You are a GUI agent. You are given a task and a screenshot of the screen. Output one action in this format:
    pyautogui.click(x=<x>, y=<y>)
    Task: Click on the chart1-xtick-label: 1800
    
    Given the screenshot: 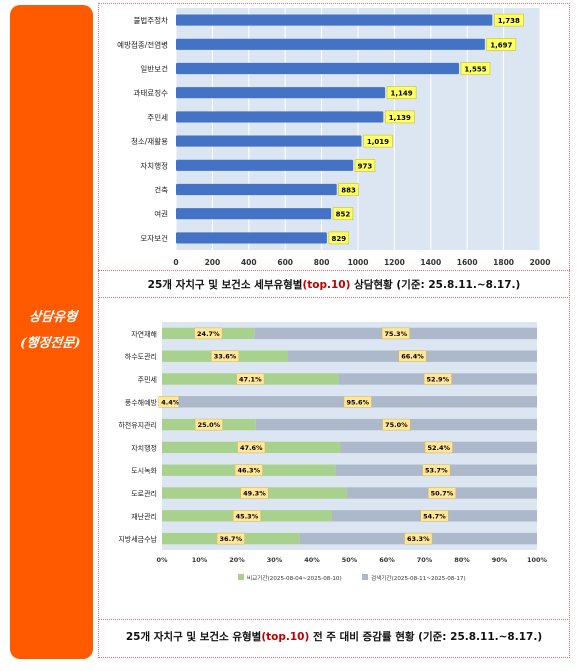 What is the action you would take?
    pyautogui.click(x=503, y=262)
    